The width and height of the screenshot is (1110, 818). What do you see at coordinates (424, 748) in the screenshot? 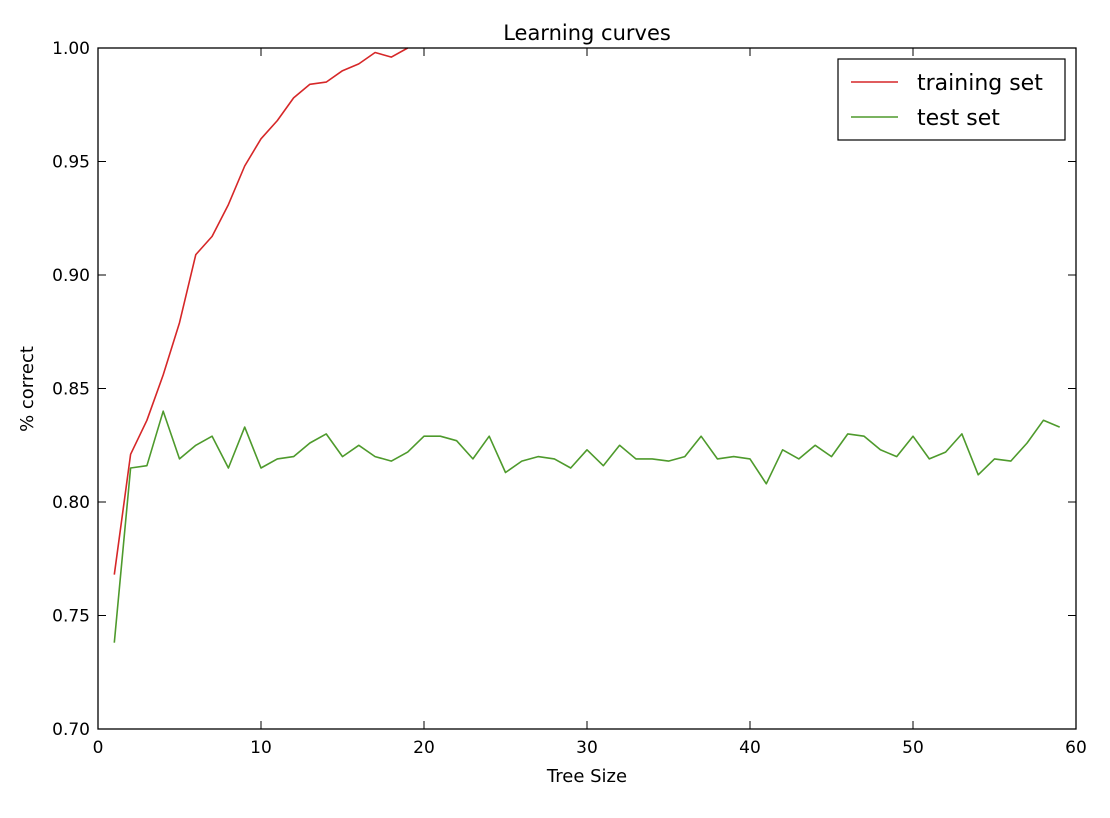
I see `x-tick-label: 20` at bounding box center [424, 748].